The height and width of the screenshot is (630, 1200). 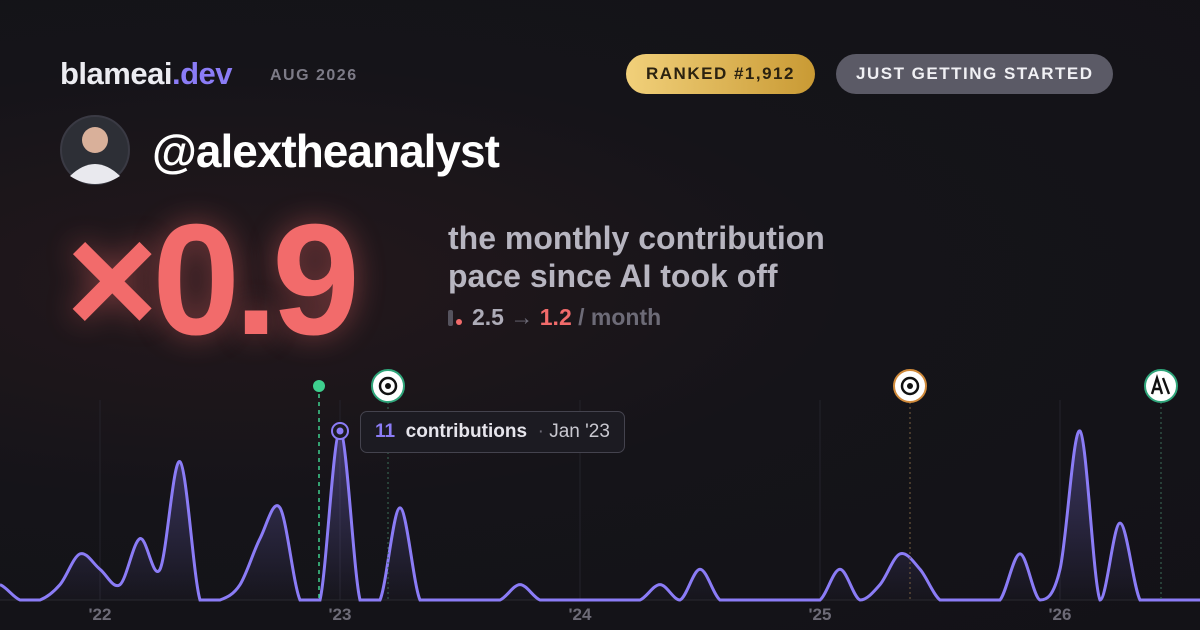 I want to click on tooltip-value: 11, so click(x=385, y=431).